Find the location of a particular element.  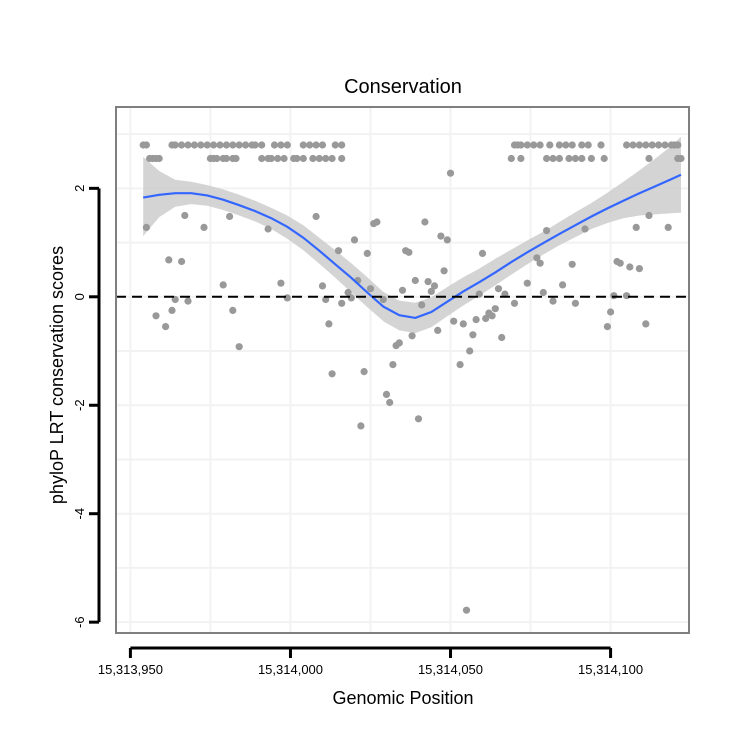

smooth-line-layer is located at coordinates (412, 246).